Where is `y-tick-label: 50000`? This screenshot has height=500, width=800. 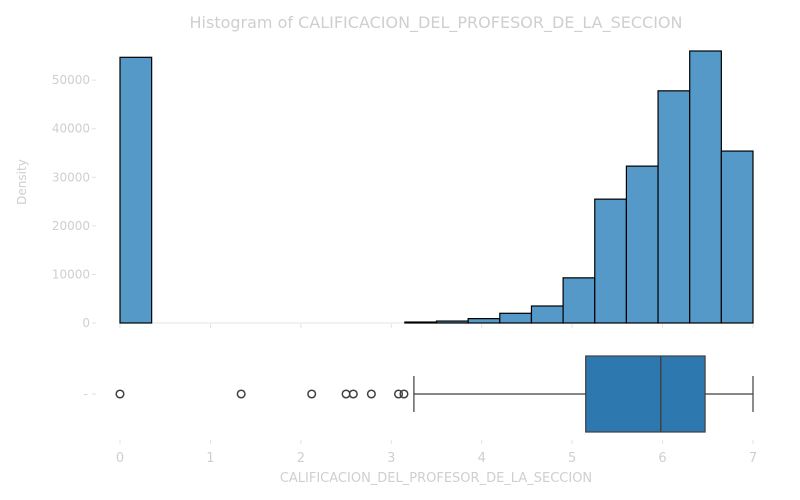 y-tick-label: 50000 is located at coordinates (71, 80).